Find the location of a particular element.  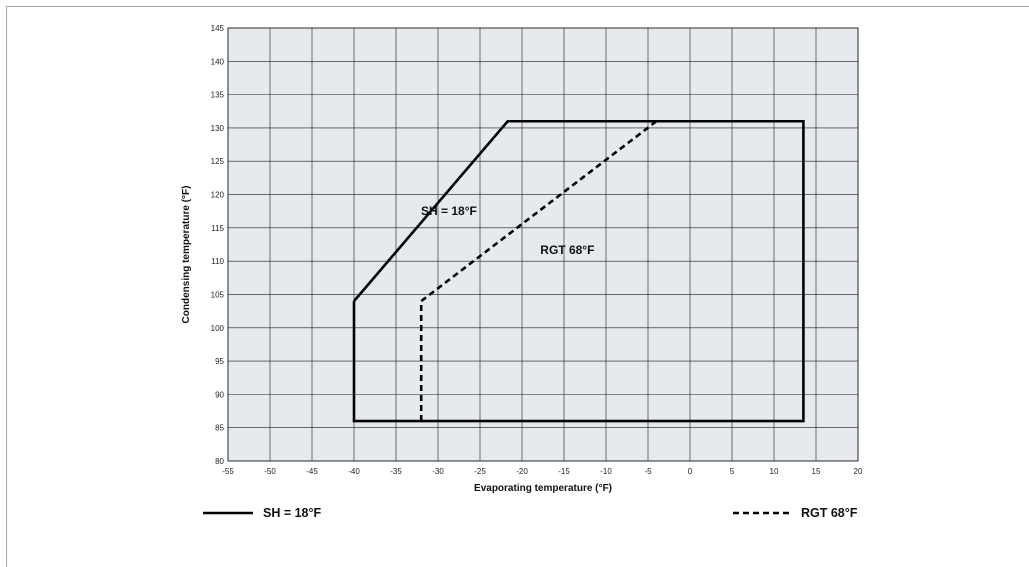

y-tick-label: 125 is located at coordinates (218, 161).